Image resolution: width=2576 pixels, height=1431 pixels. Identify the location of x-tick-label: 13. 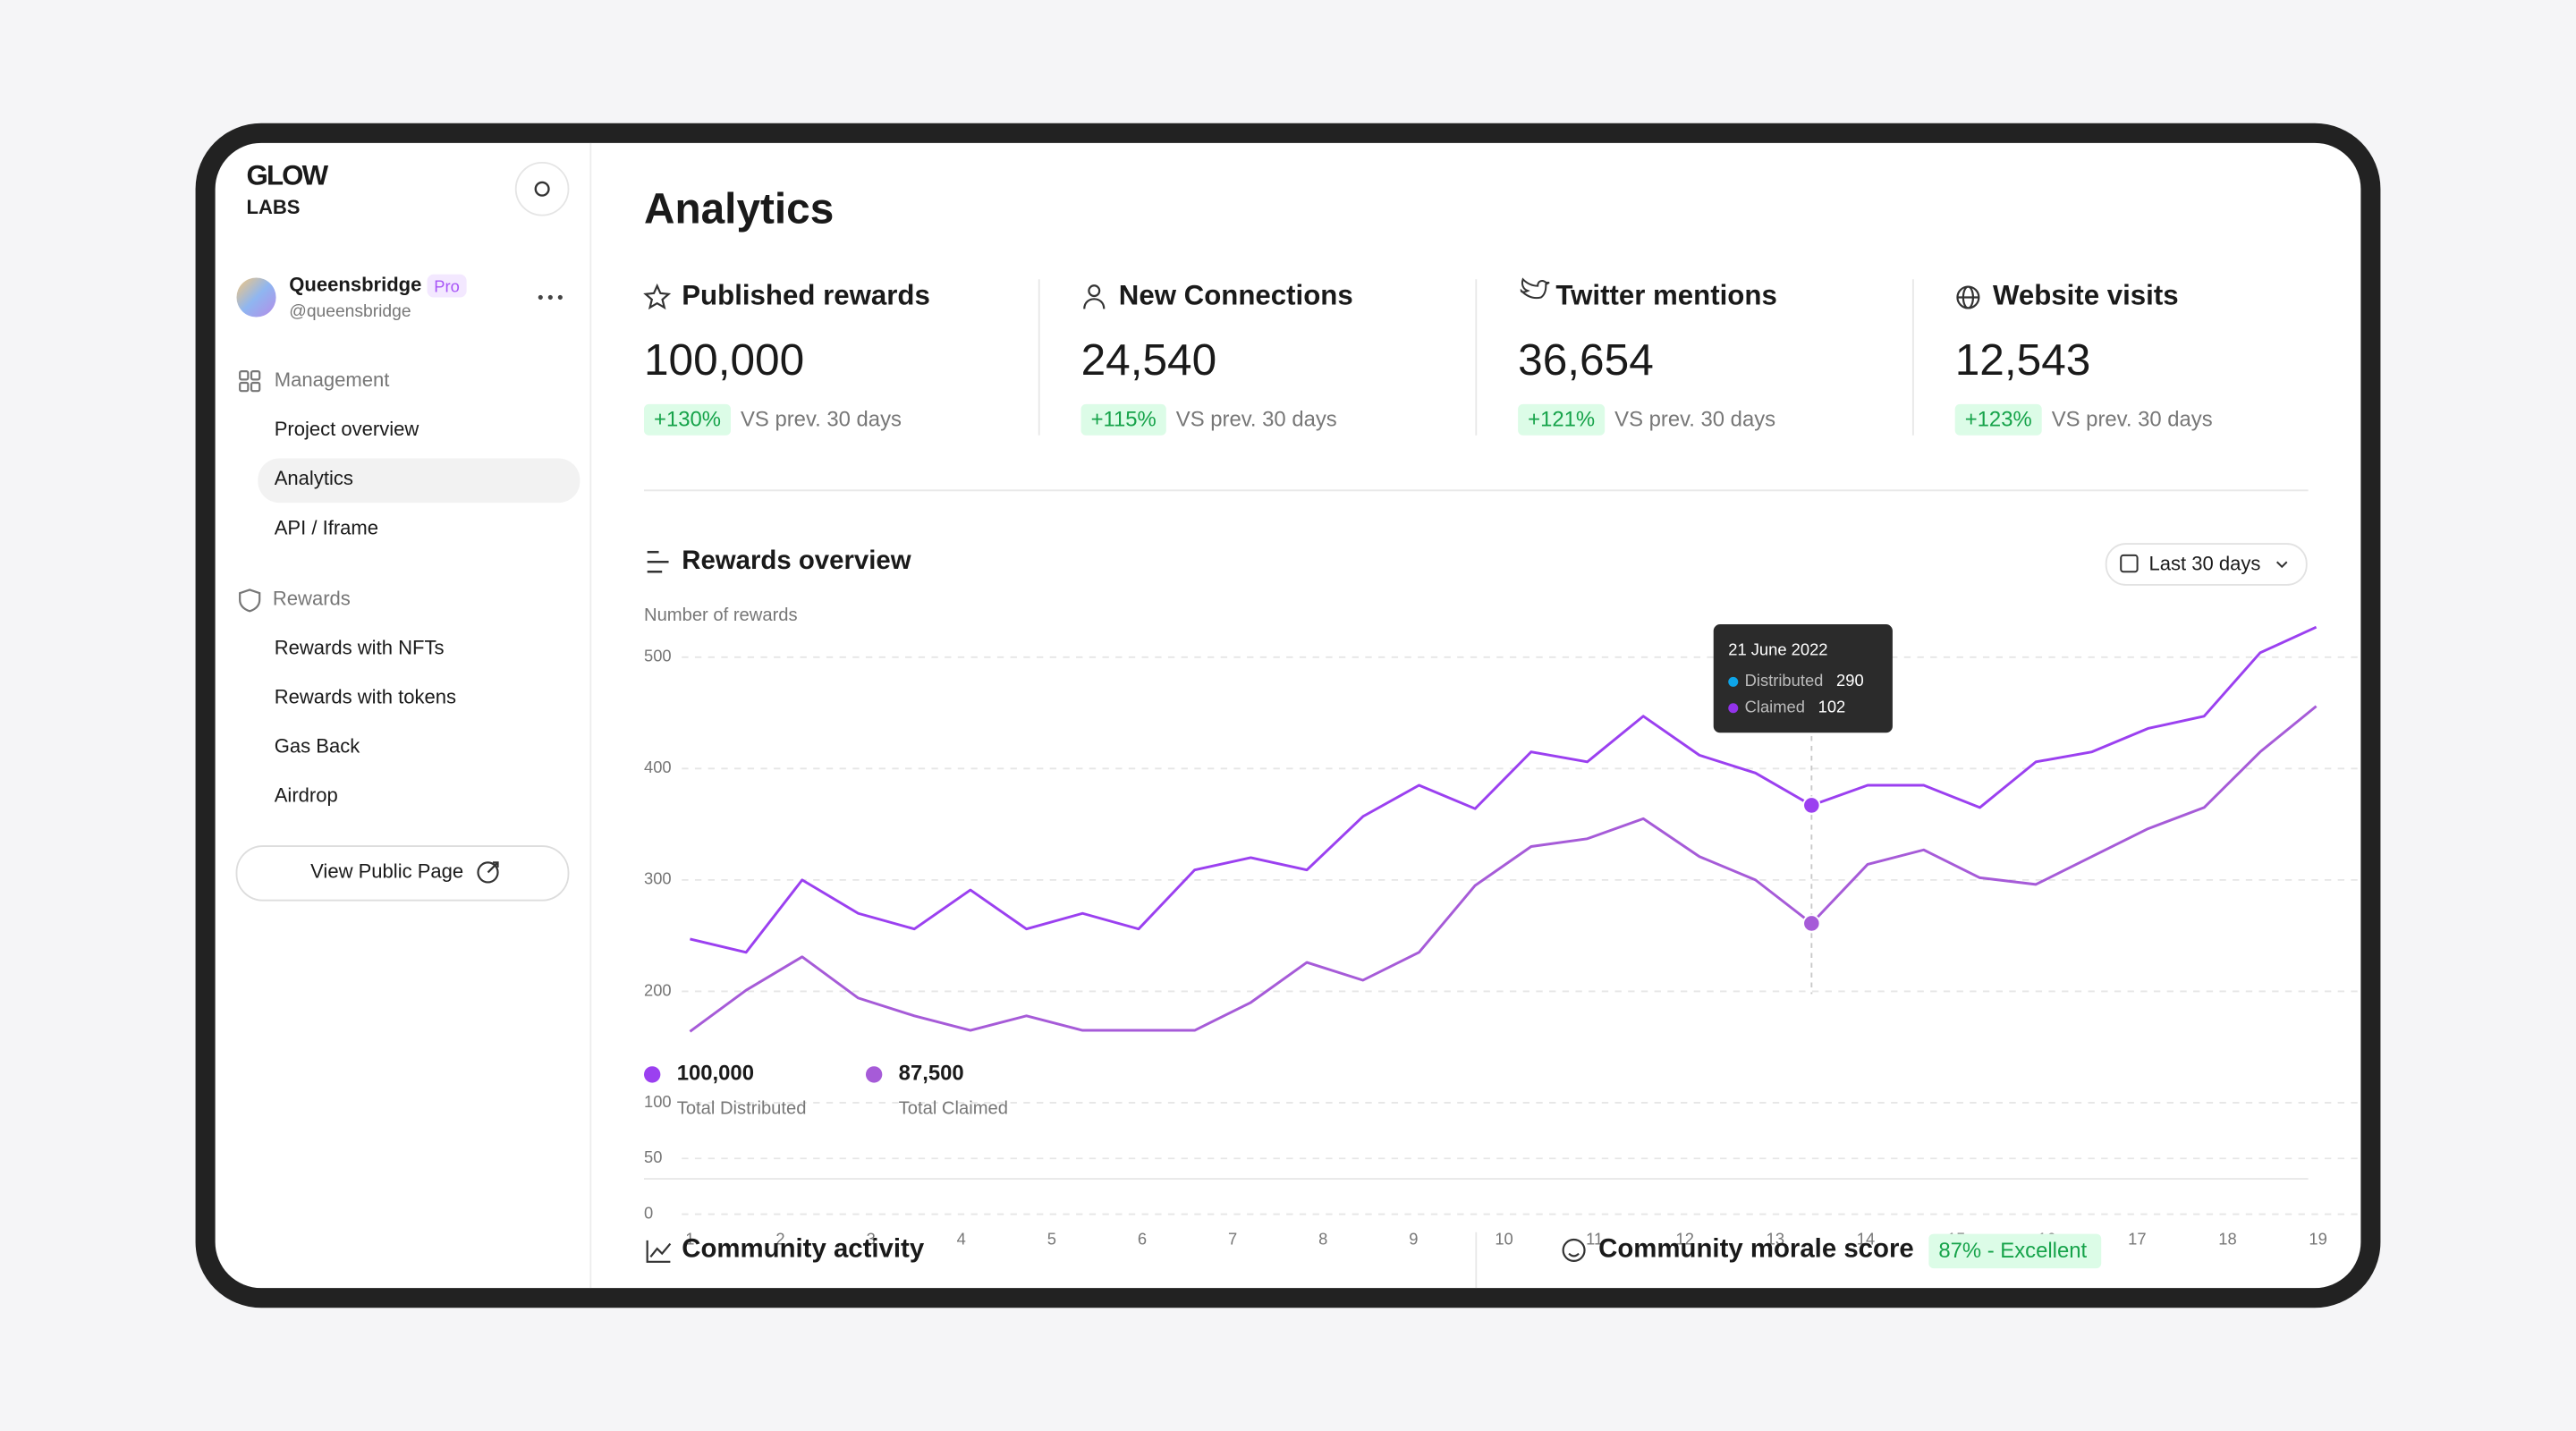
(1775, 1239).